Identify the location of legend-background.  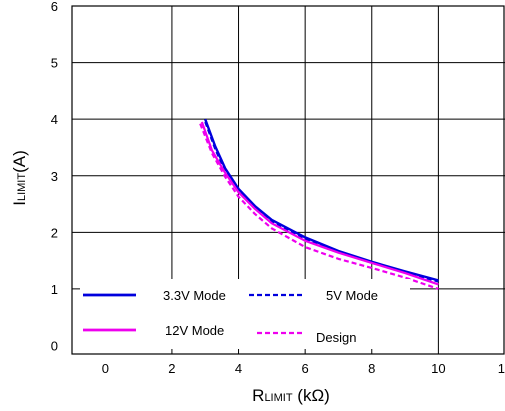
(245, 314).